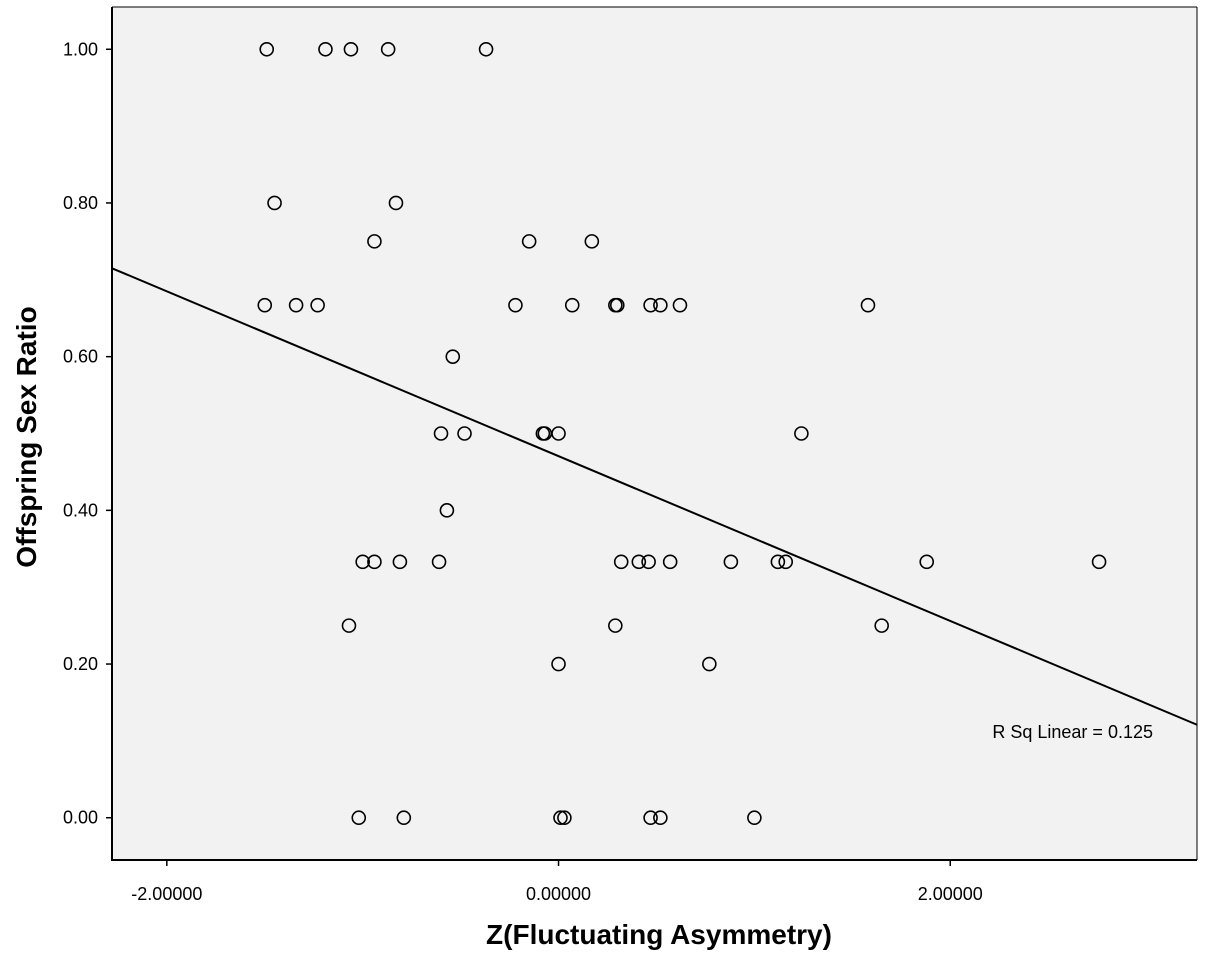 Image resolution: width=1206 pixels, height=957 pixels. I want to click on x-axis-title: Z(Fluctuating Asymmetry), so click(659, 934).